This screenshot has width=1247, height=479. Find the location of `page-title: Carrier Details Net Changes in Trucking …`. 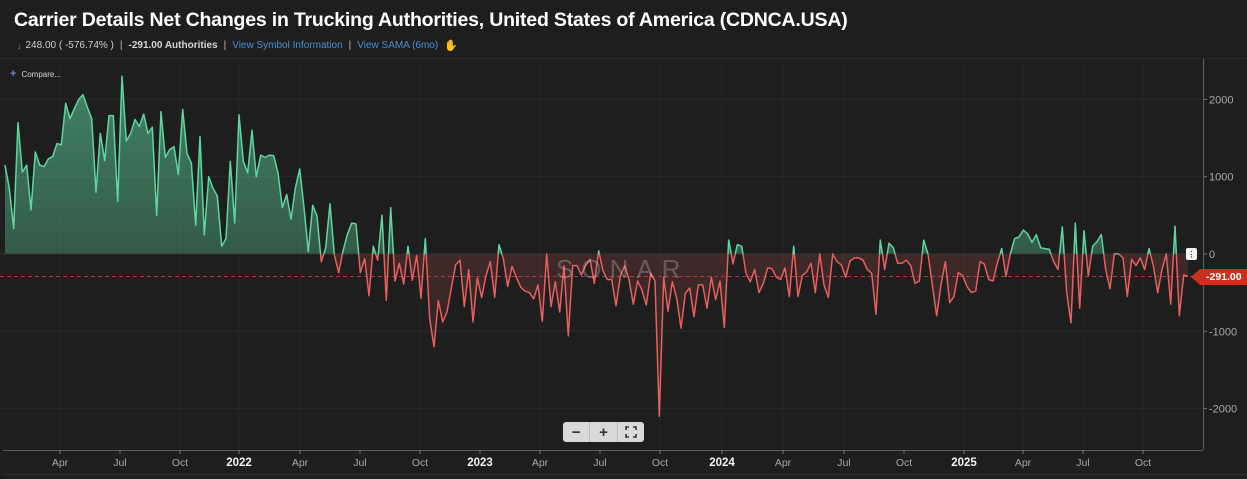

page-title: Carrier Details Net Changes in Trucking … is located at coordinates (431, 20).